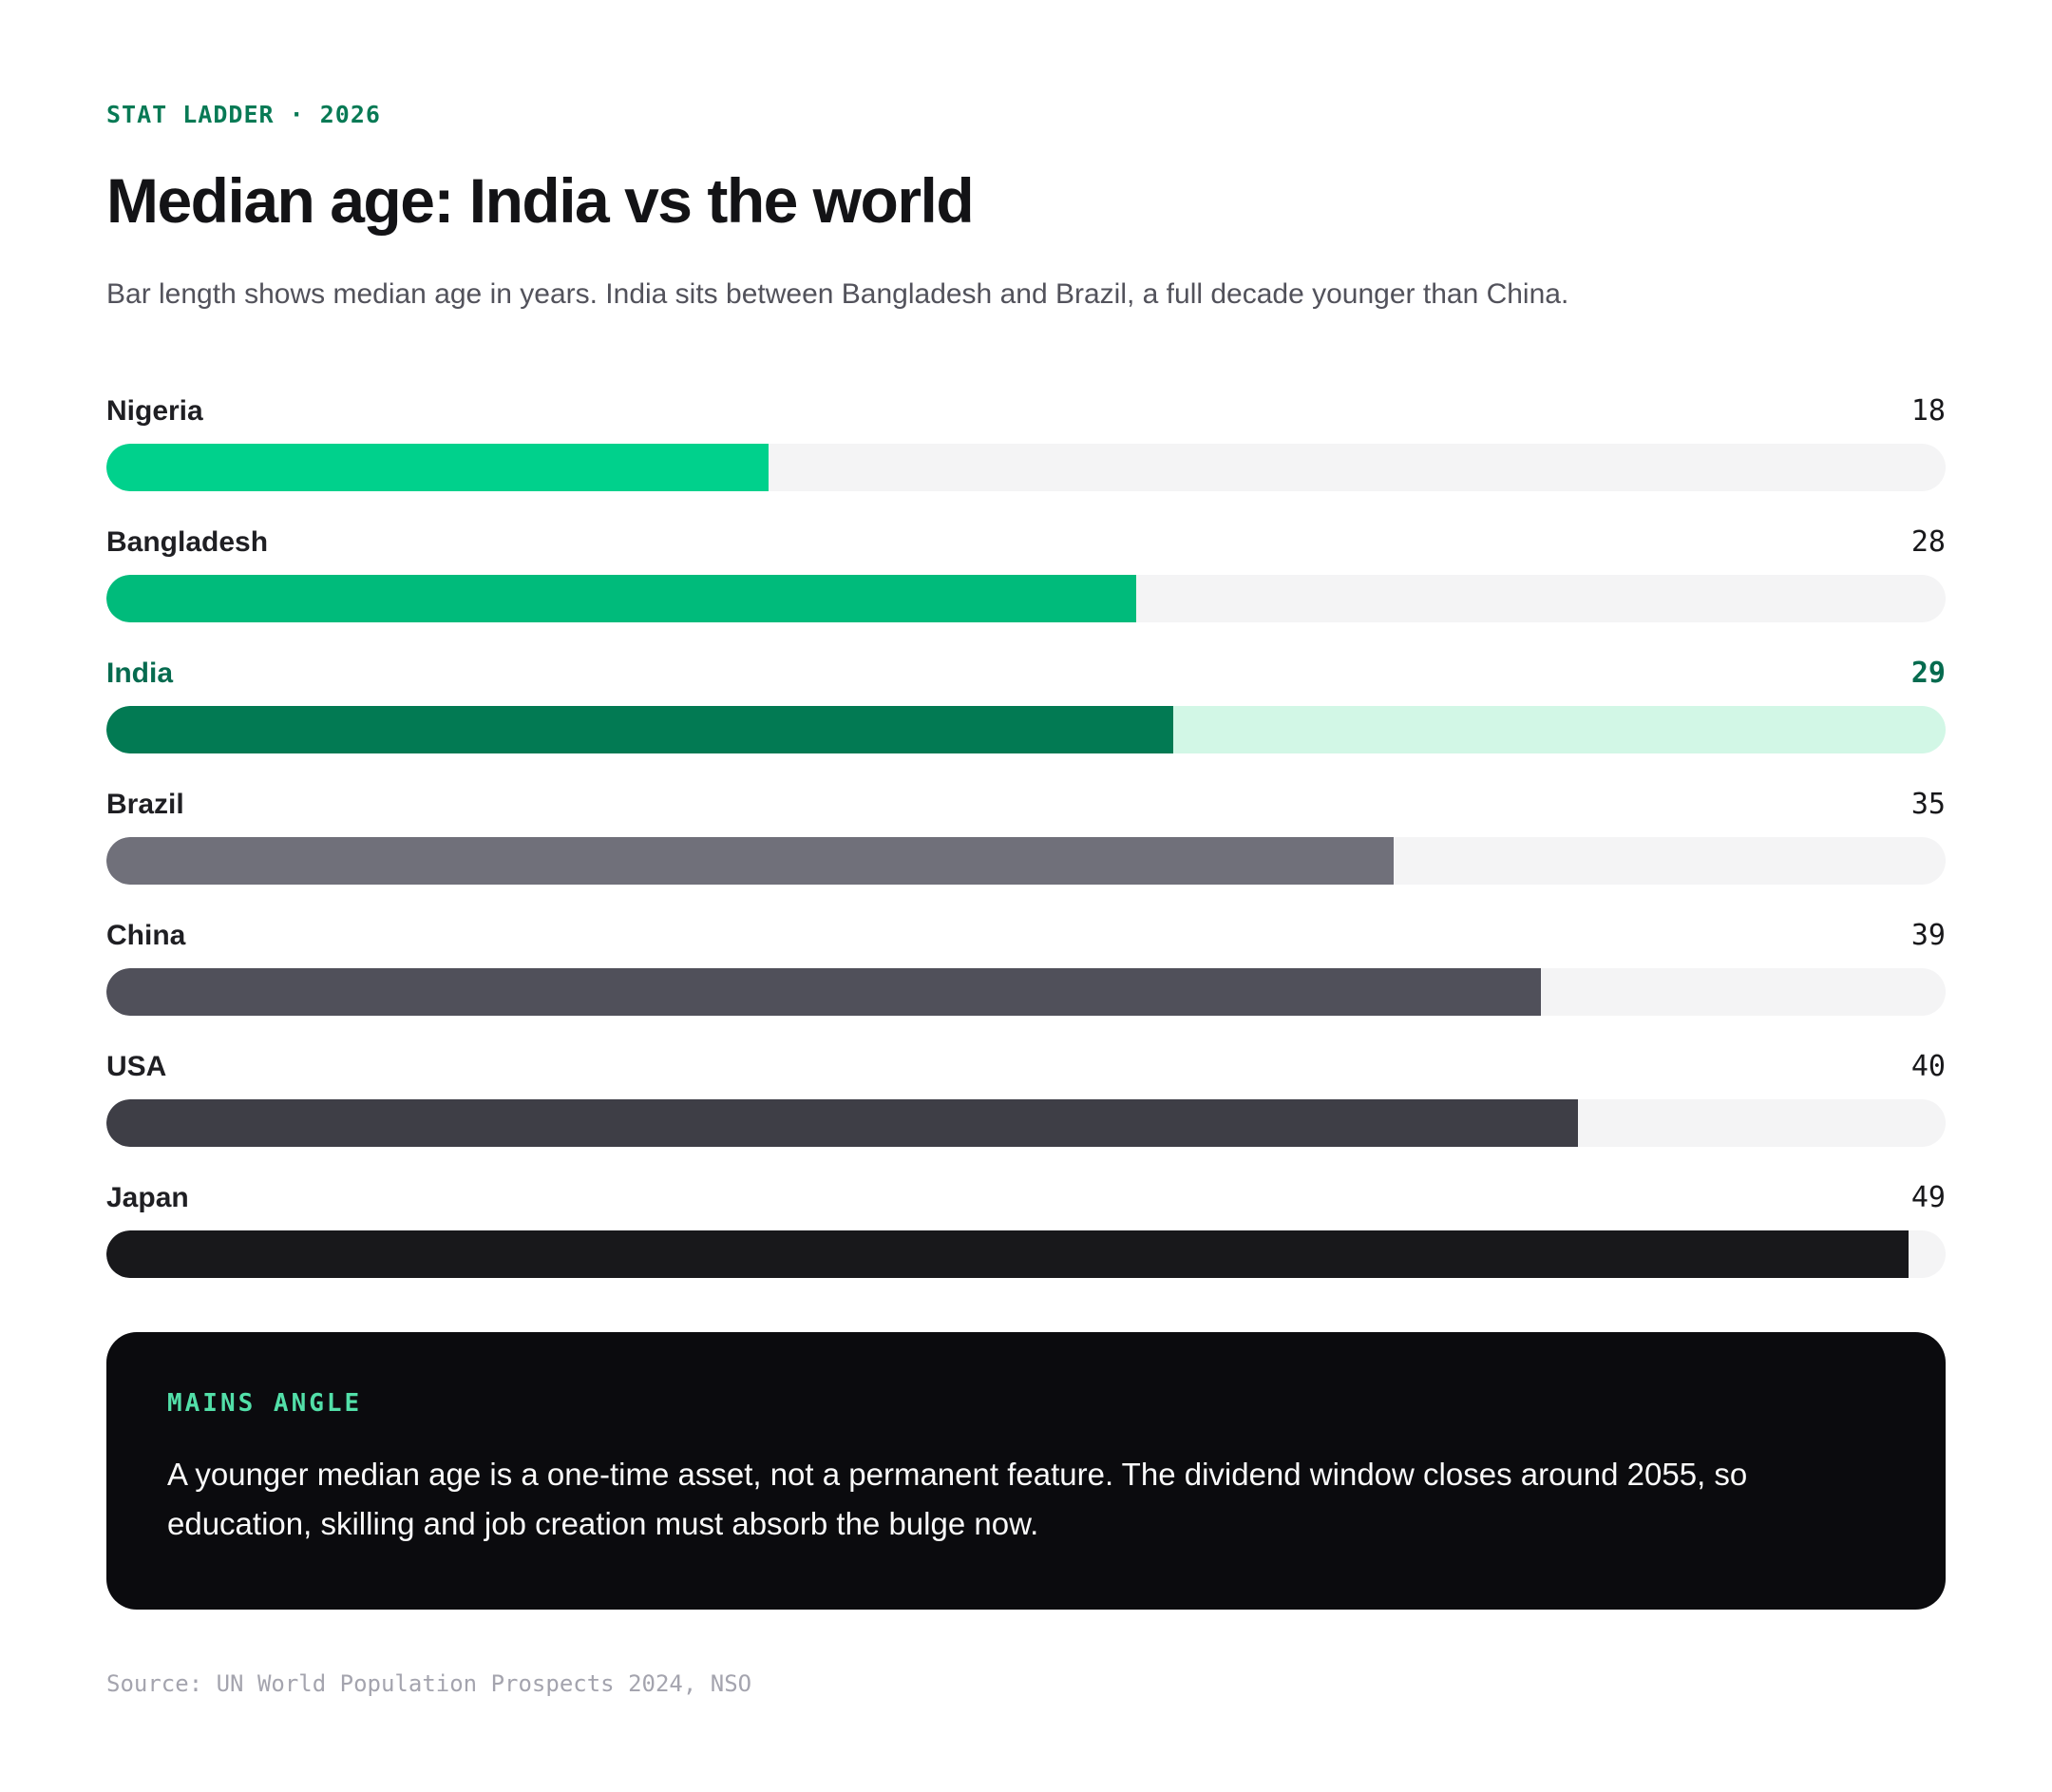 This screenshot has height=1792, width=2052. Describe the element at coordinates (1026, 1200) in the screenshot. I see `bar-row-head: Japan 49` at that location.